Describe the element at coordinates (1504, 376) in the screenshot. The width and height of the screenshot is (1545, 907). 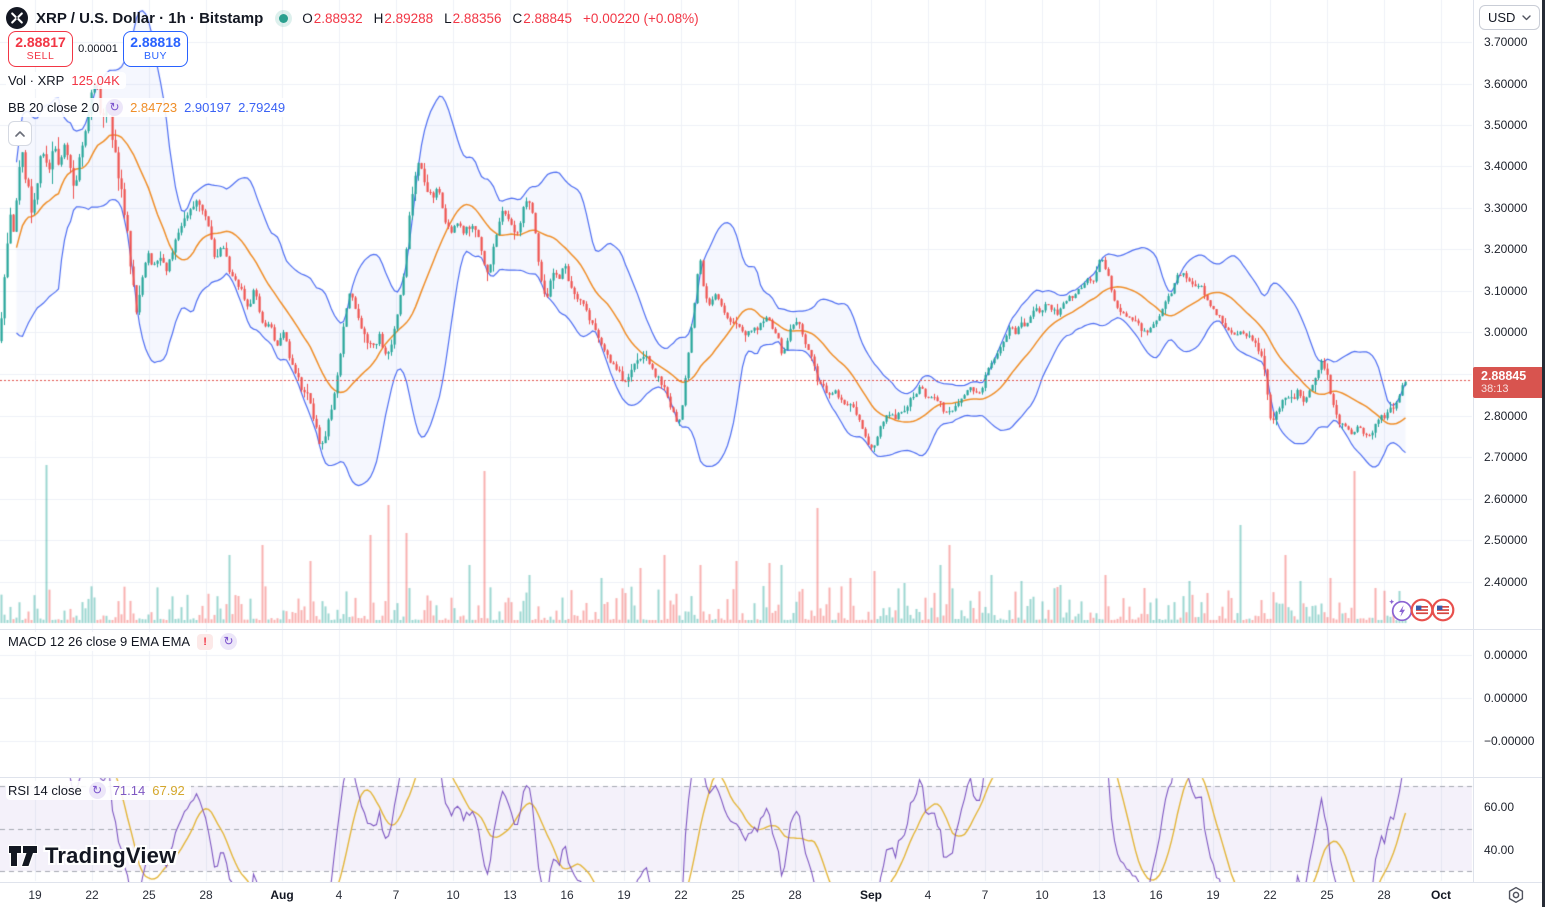
I see `current-price-value: 2.88845` at that location.